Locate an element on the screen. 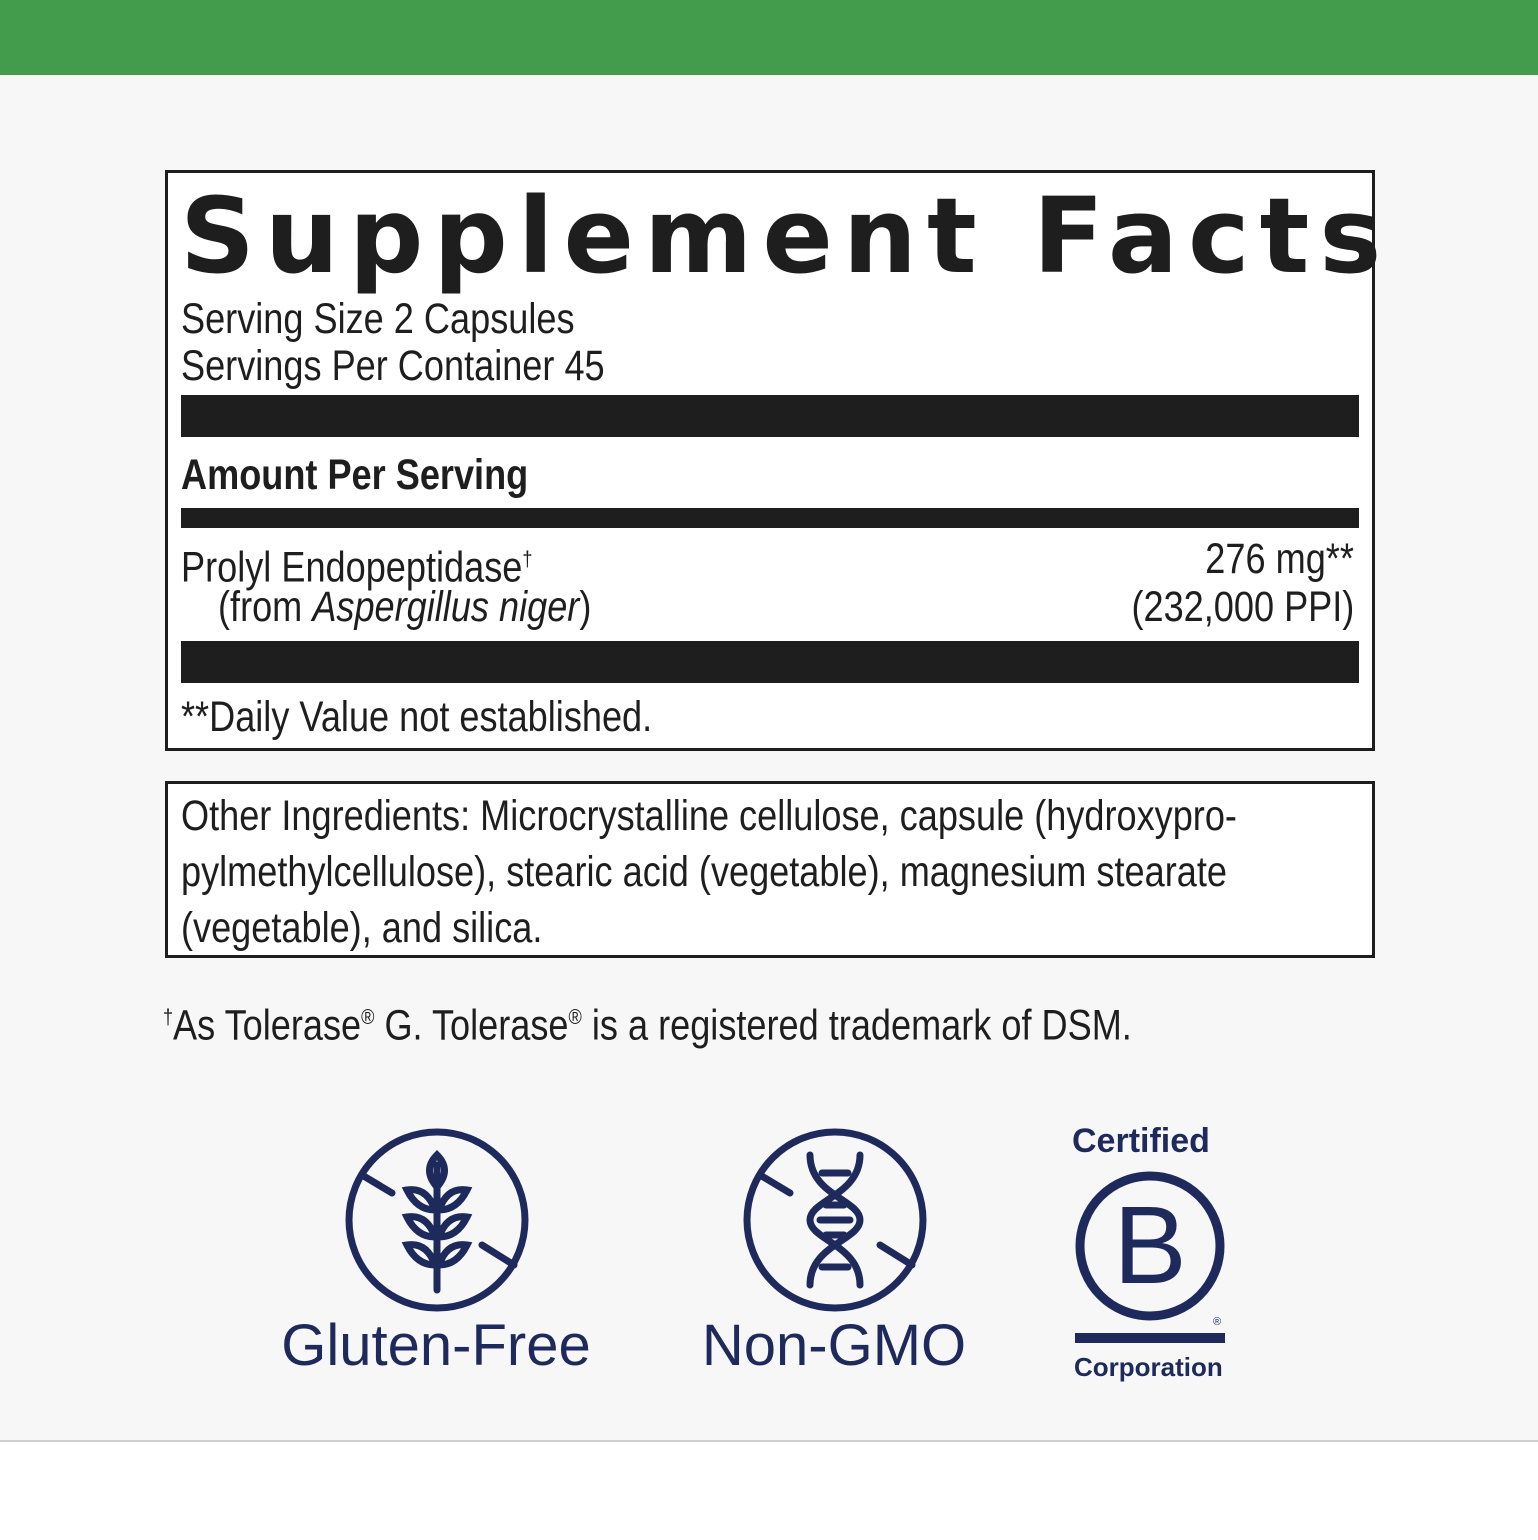  ingredient-name: Prolyl Endopeptidase is located at coordinates (352, 567).